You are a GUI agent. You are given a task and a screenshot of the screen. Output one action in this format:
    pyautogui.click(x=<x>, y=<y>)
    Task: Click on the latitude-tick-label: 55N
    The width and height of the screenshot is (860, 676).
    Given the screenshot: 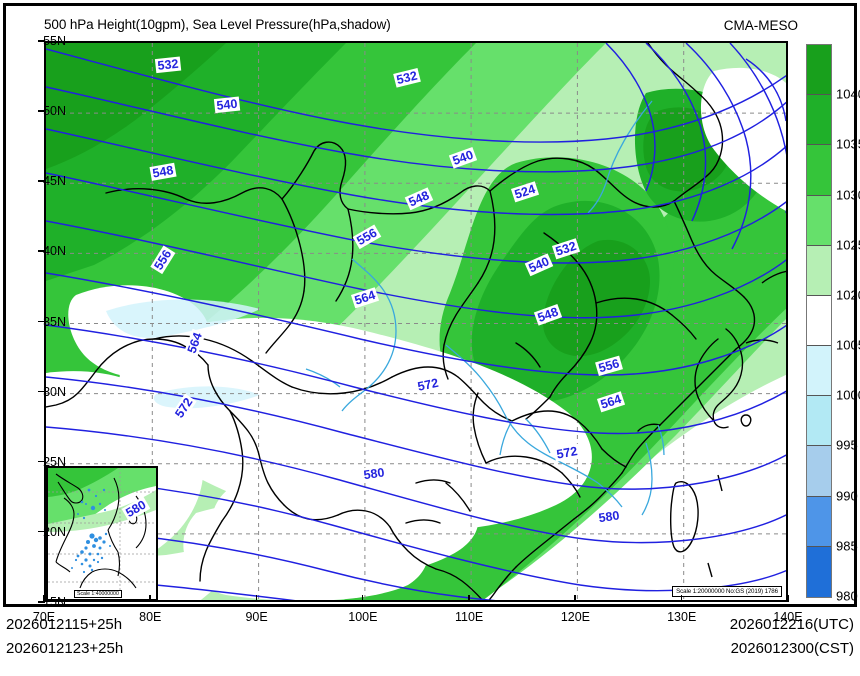 What is the action you would take?
    pyautogui.click(x=54, y=41)
    